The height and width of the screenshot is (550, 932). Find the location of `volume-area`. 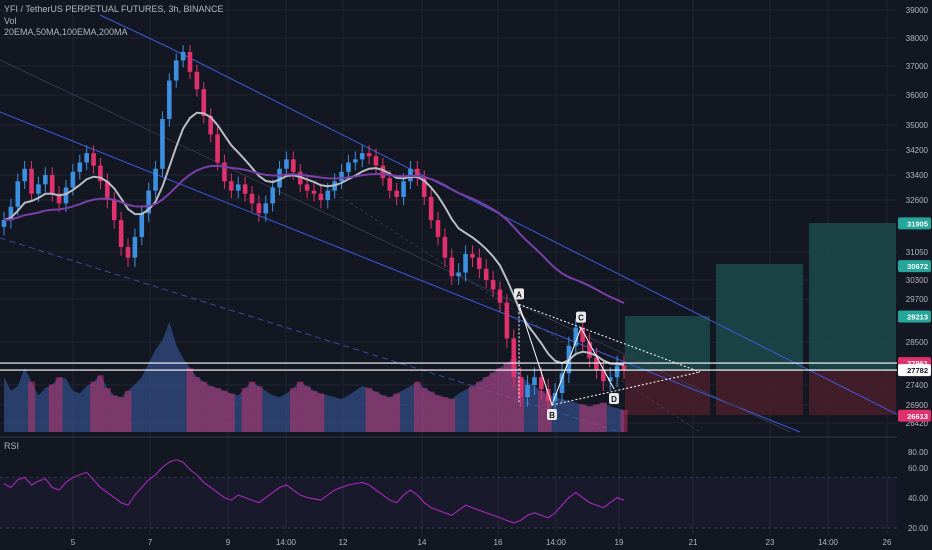

volume-area is located at coordinates (316, 377).